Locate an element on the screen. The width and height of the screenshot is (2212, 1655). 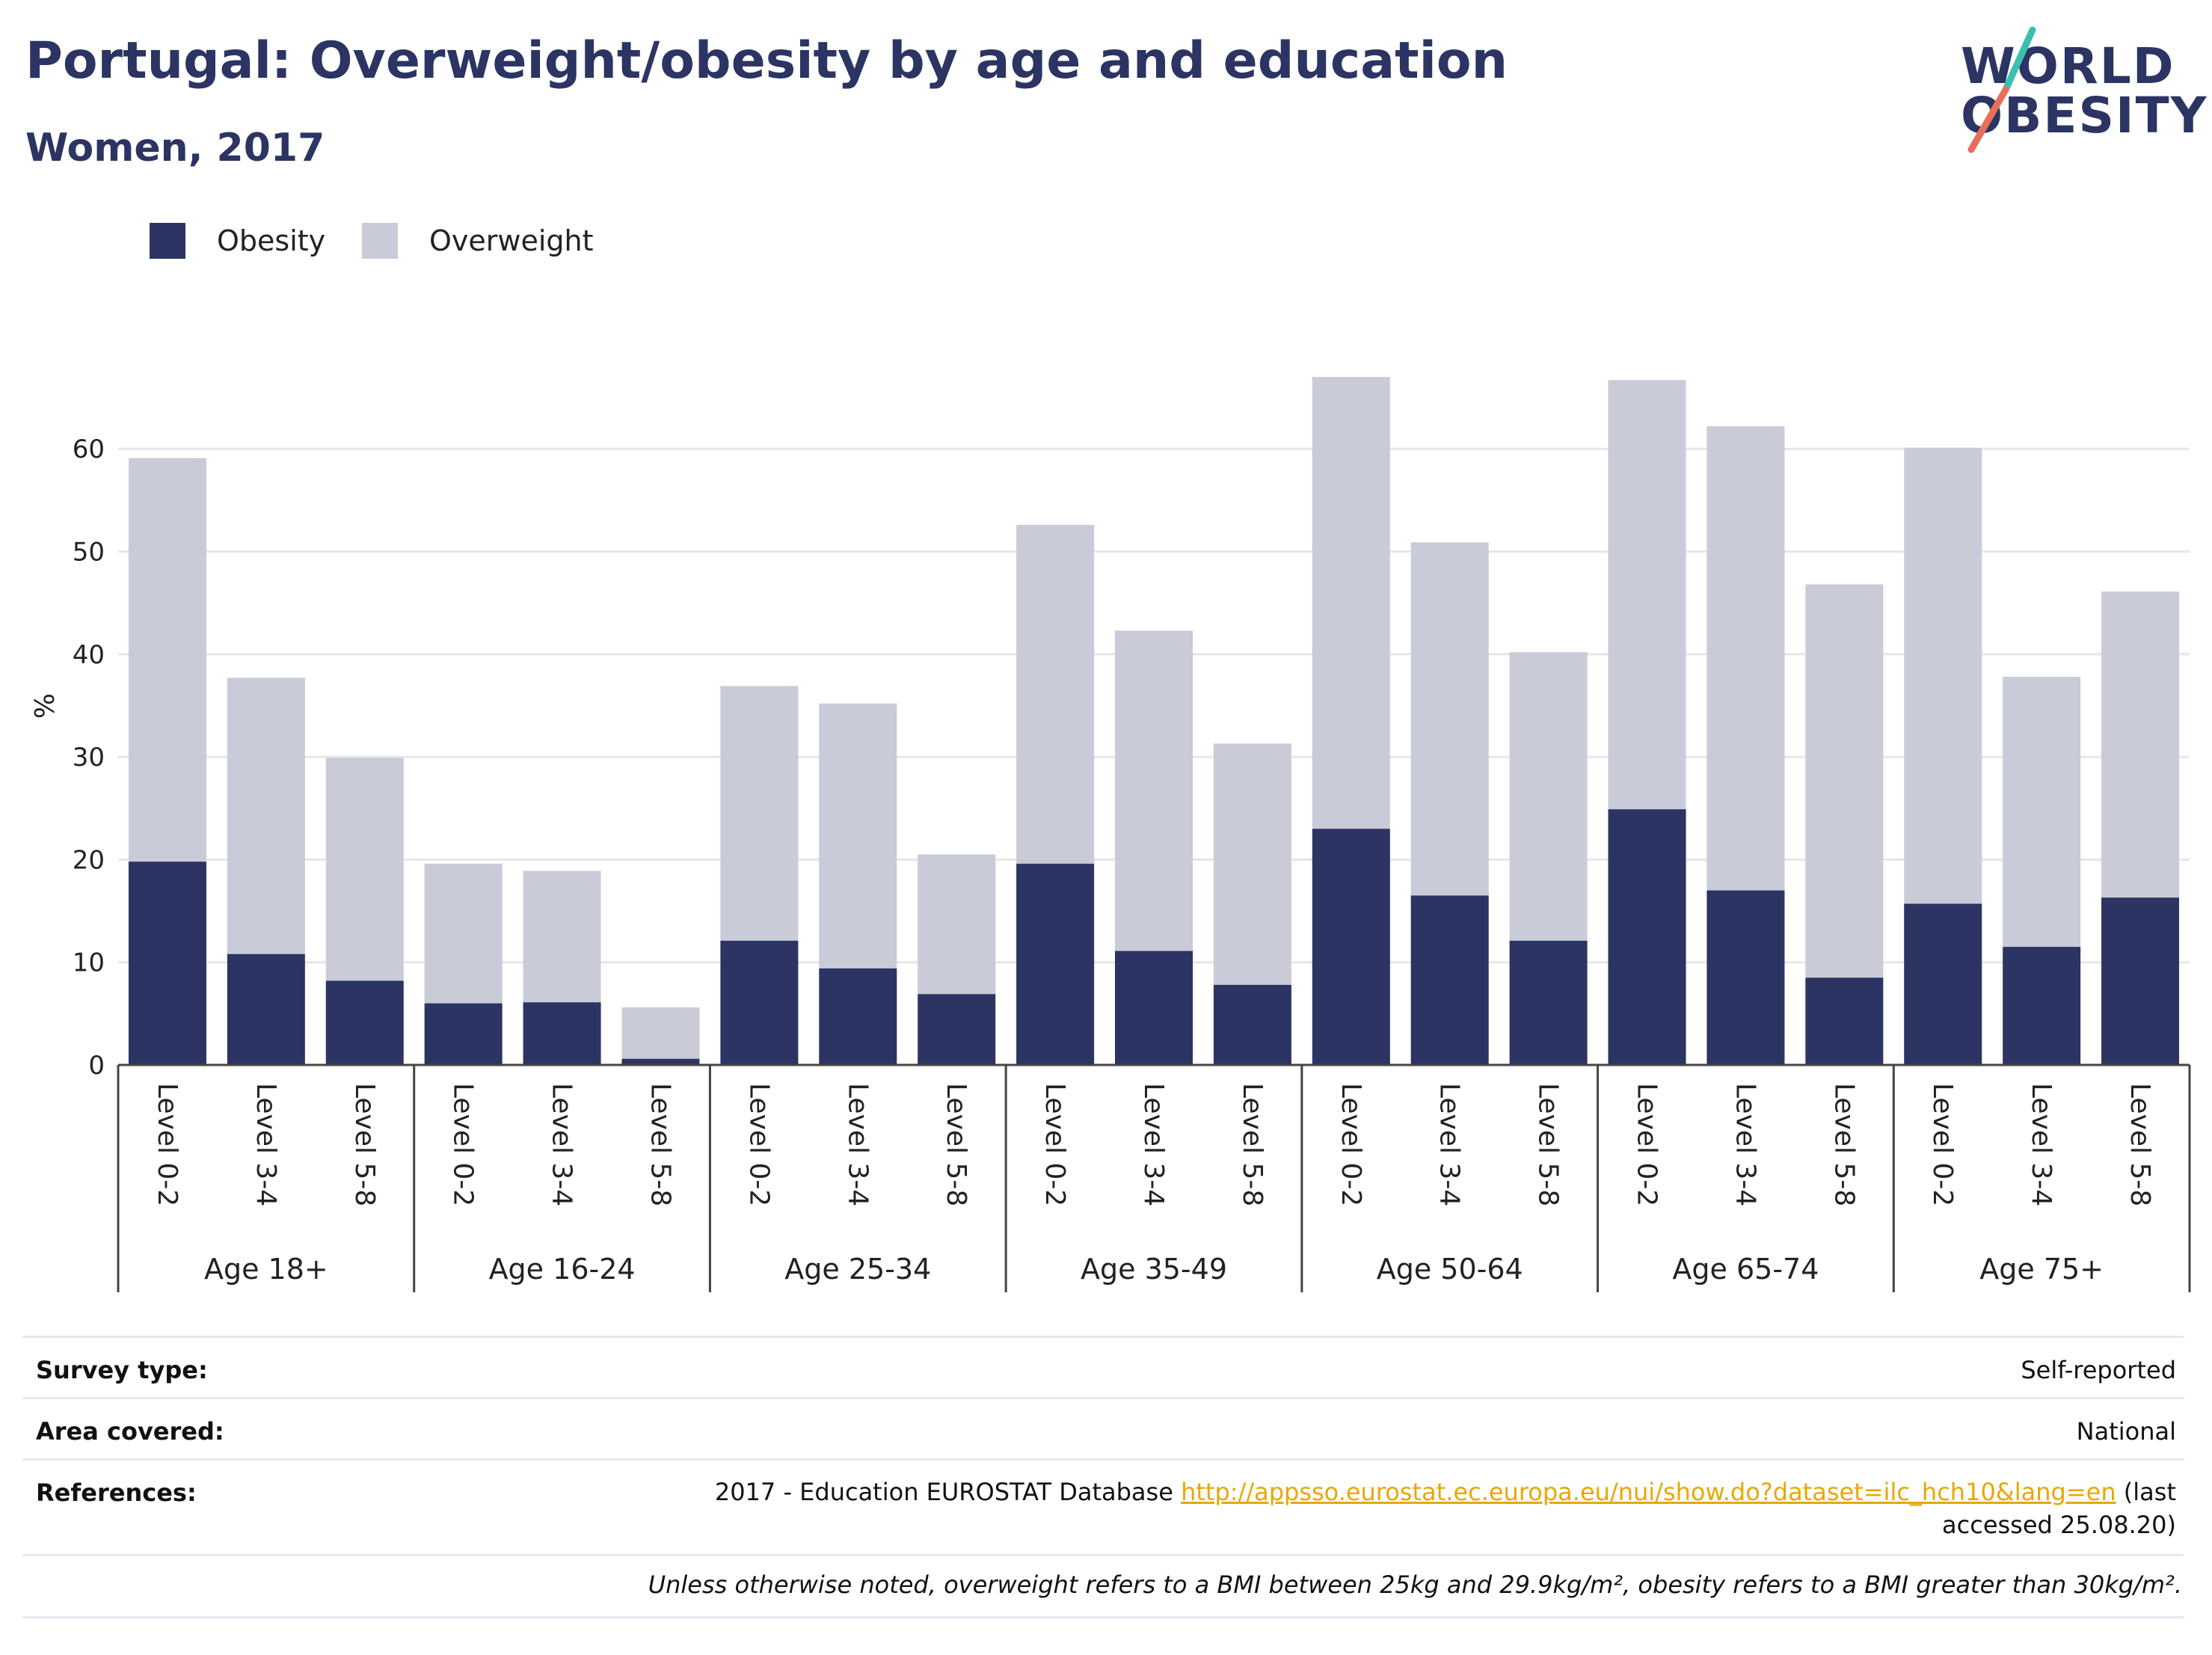
x-group-label: Age 25-34 is located at coordinates (857, 1269).